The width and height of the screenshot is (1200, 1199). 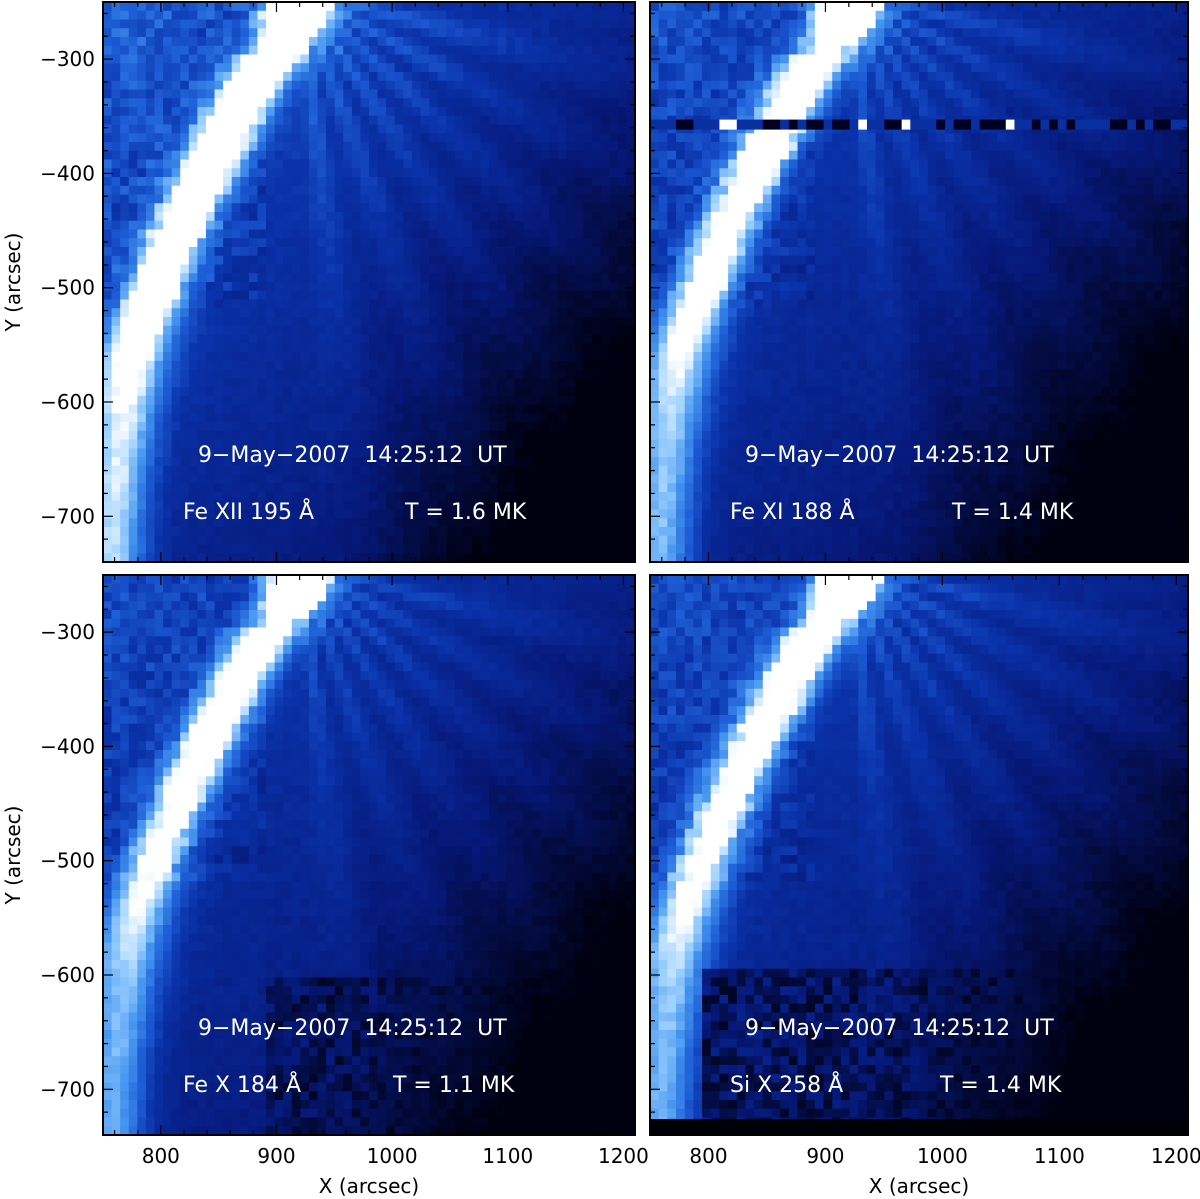 What do you see at coordinates (352, 455) in the screenshot?
I see `panel-timestamp: 9−May−2007 14:25:12 UT` at bounding box center [352, 455].